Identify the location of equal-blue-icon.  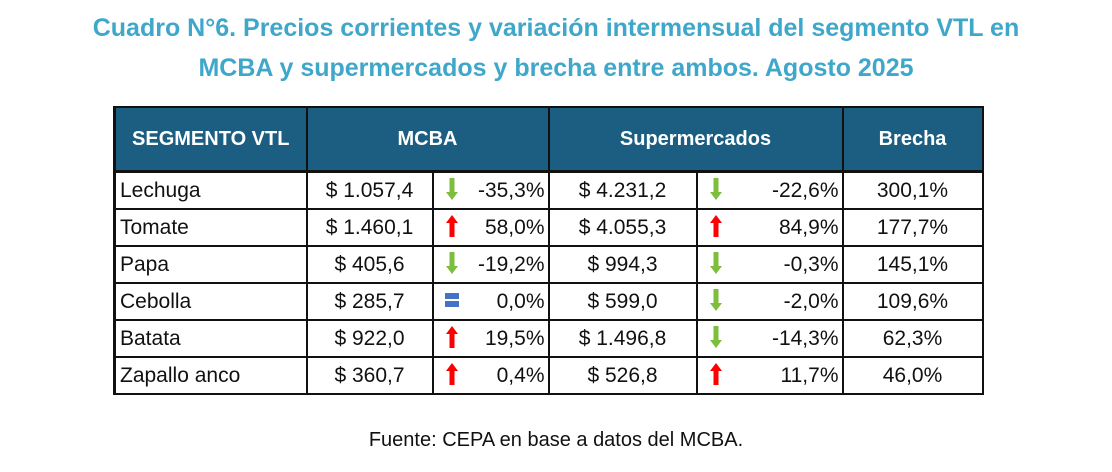
(451, 300).